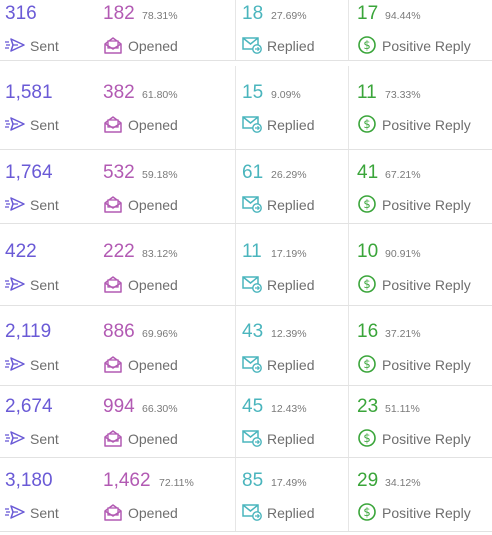 The width and height of the screenshot is (492, 535). What do you see at coordinates (160, 334) in the screenshot?
I see `opened-percent: 69.96%` at bounding box center [160, 334].